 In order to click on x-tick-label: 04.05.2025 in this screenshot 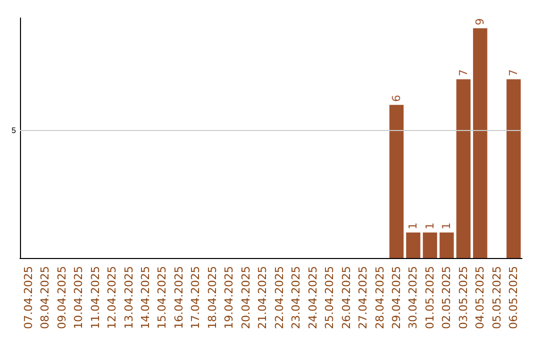, I will do `click(480, 298)`.